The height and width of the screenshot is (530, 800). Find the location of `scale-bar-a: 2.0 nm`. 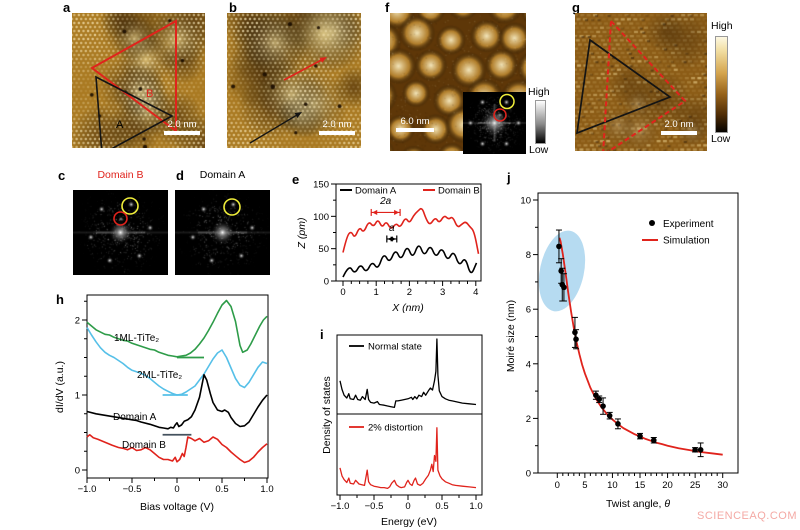

scale-bar-a: 2.0 nm is located at coordinates (182, 127).